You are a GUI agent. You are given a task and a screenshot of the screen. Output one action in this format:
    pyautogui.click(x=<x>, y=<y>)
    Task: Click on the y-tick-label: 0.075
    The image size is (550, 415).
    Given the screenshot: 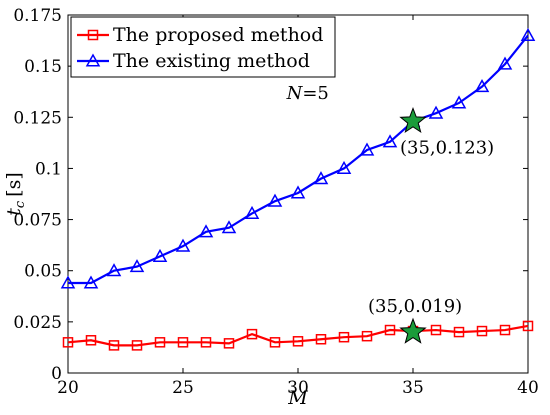 What is the action you would take?
    pyautogui.click(x=37, y=221)
    